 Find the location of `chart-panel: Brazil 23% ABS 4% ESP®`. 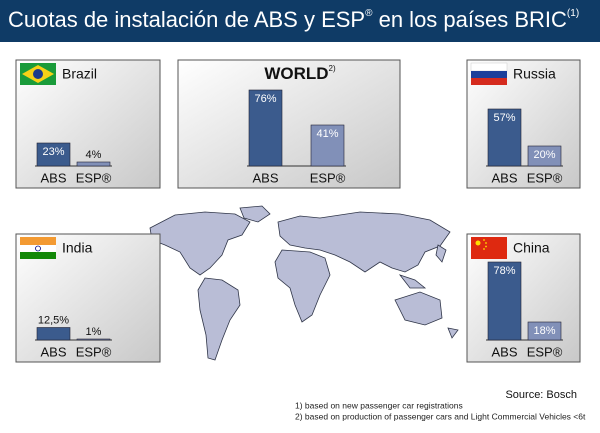

chart-panel: Brazil 23% ABS 4% ESP® is located at coordinates (88, 124).